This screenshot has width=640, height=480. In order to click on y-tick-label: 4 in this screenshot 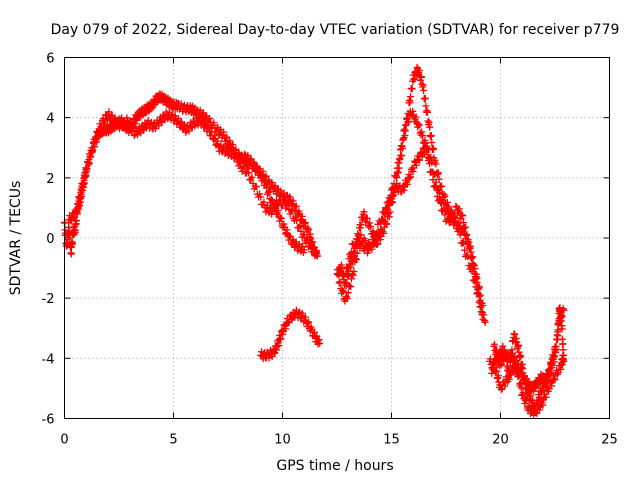, I will do `click(50, 119)`.